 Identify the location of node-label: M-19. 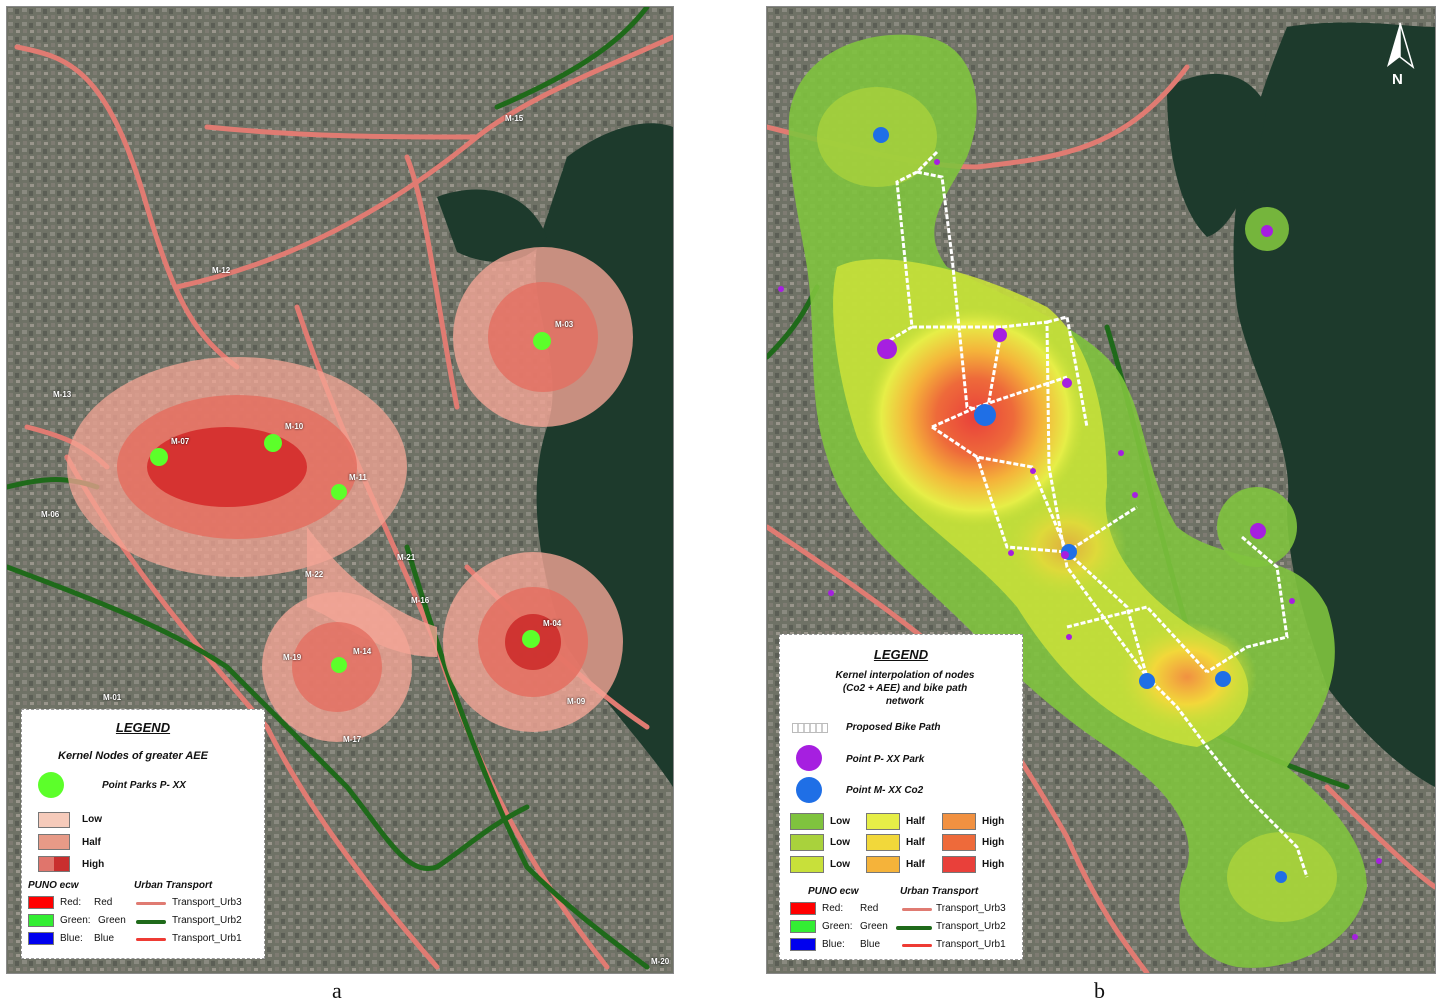
(292, 657).